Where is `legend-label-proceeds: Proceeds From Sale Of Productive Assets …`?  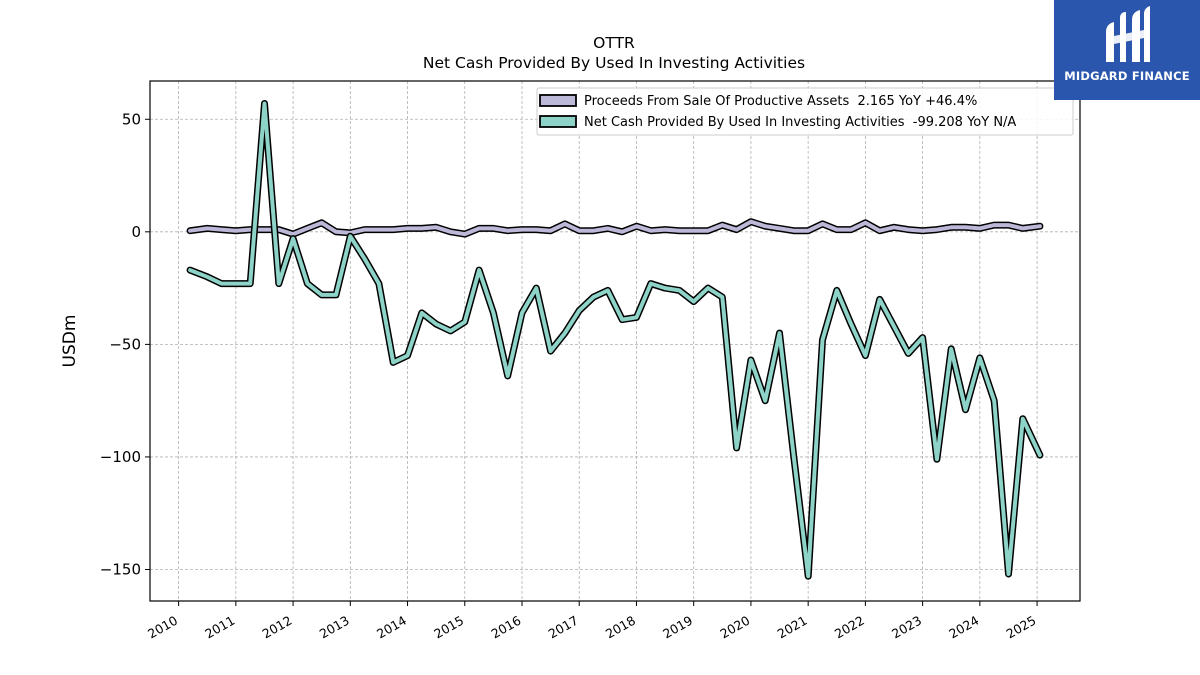
legend-label-proceeds: Proceeds From Sale Of Productive Assets … is located at coordinates (780, 101).